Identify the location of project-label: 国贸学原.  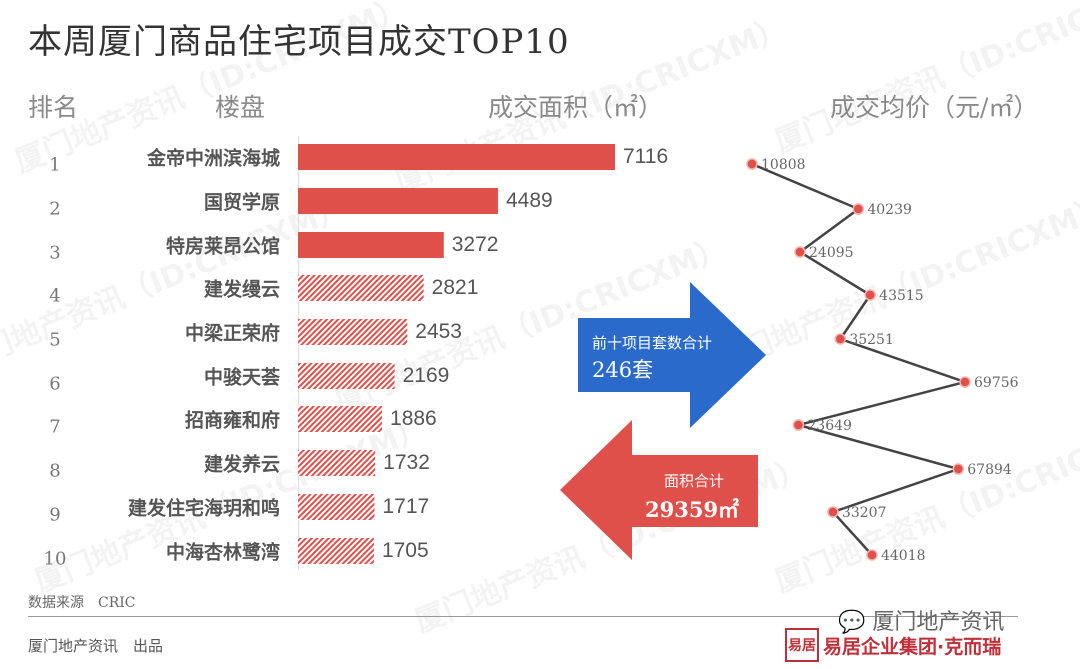
(241, 202).